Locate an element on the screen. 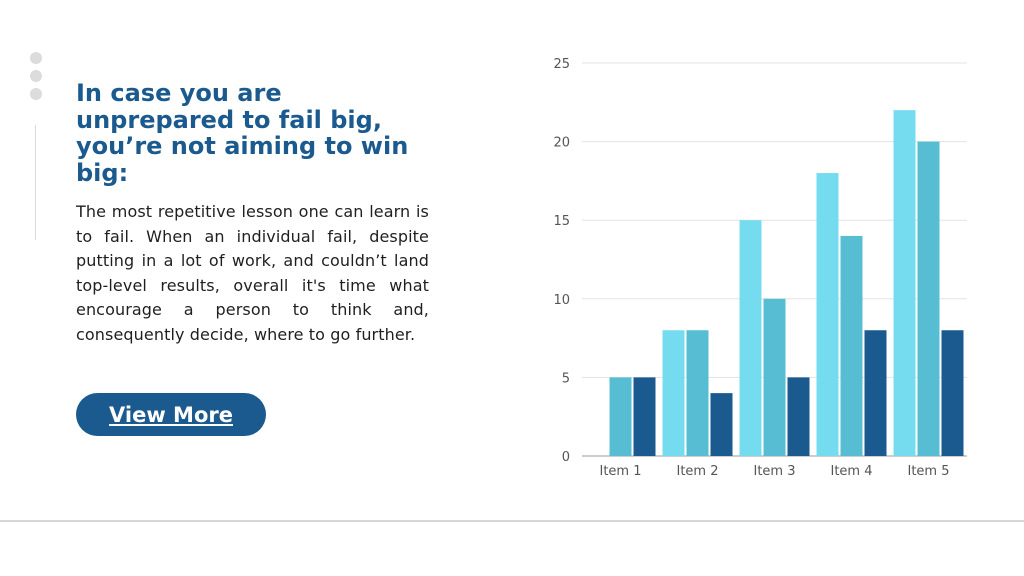  y-tick-label: 0 is located at coordinates (566, 457).